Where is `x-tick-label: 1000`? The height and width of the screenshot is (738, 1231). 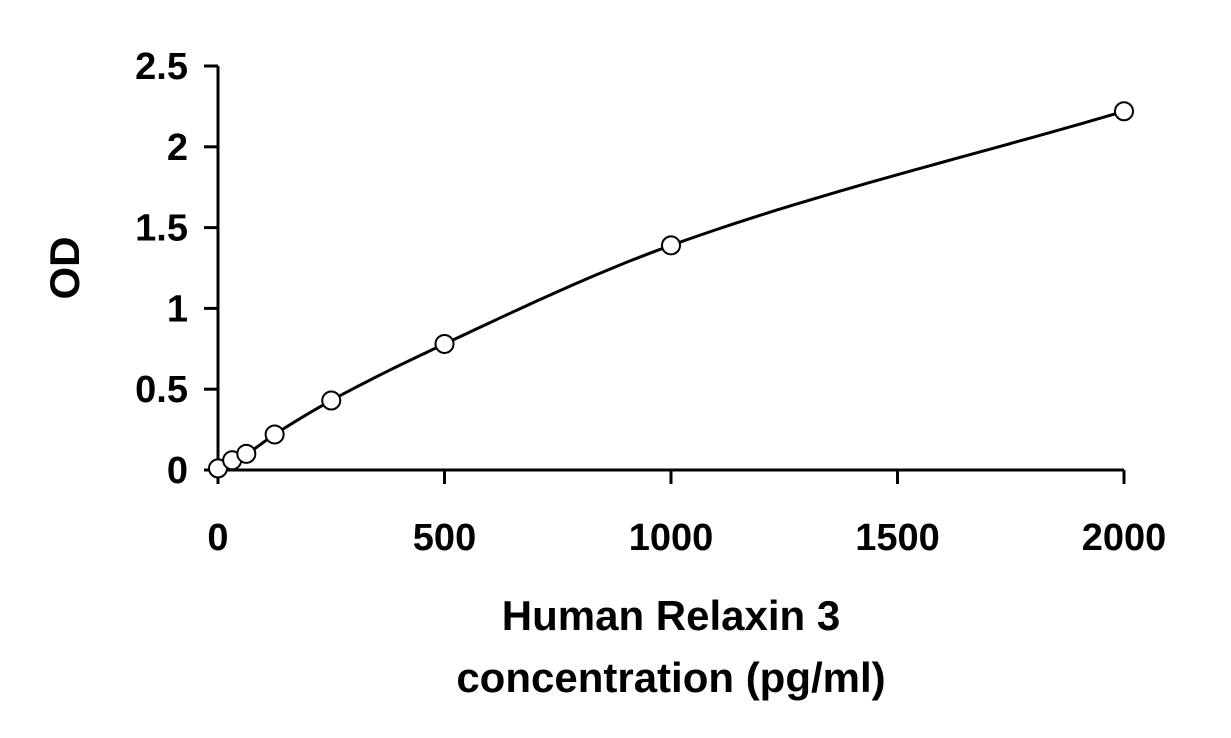
x-tick-label: 1000 is located at coordinates (671, 538).